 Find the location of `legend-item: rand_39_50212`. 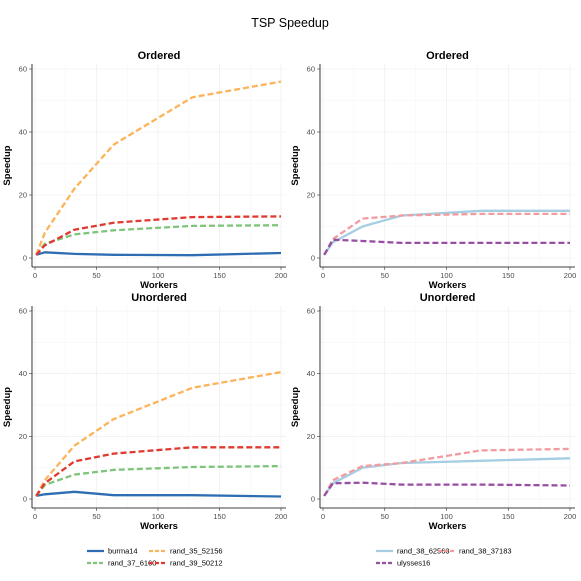

legend-item: rand_39_50212 is located at coordinates (186, 563).